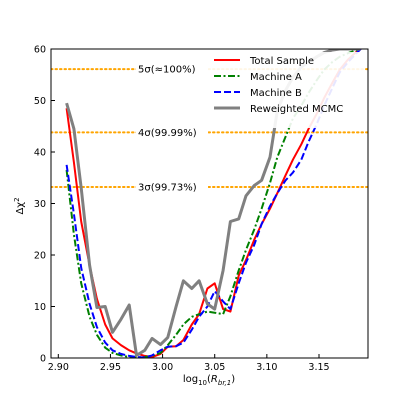  I want to click on legend-entry: Total Sample, so click(281, 61).